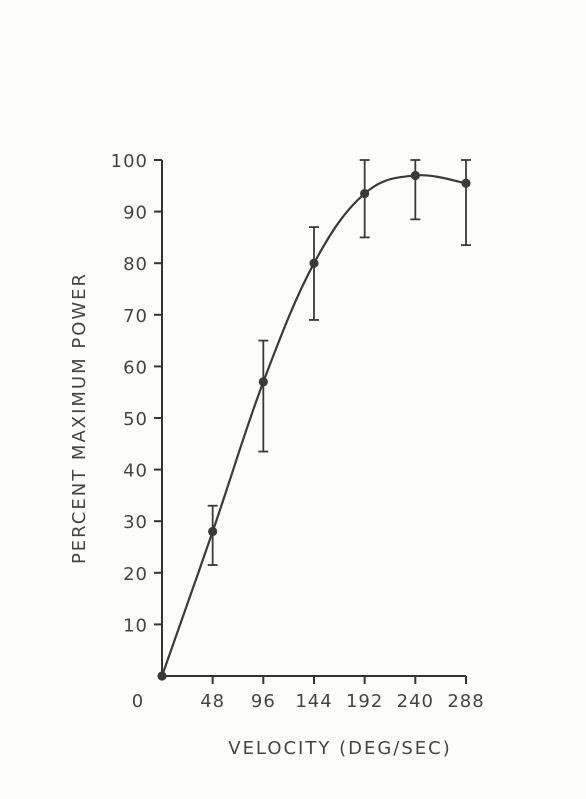  Describe the element at coordinates (135, 316) in the screenshot. I see `y-tick-label: 70` at that location.